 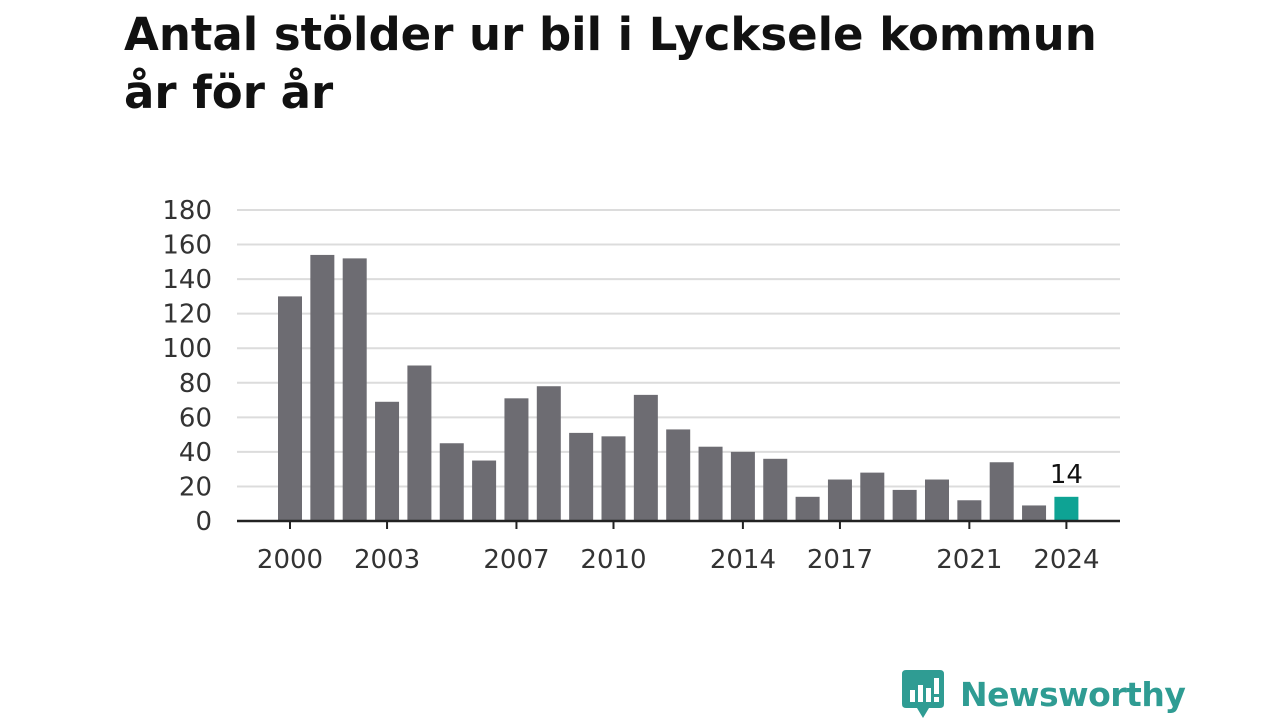 I want to click on x-tick-label: 2017, so click(x=840, y=560).